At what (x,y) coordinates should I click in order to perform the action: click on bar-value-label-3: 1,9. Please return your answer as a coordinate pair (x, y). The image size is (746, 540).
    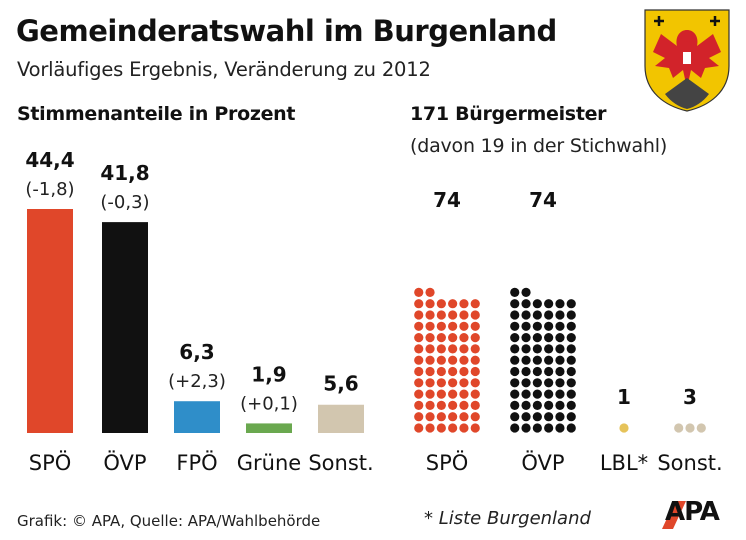
    Looking at the image, I should click on (268, 374).